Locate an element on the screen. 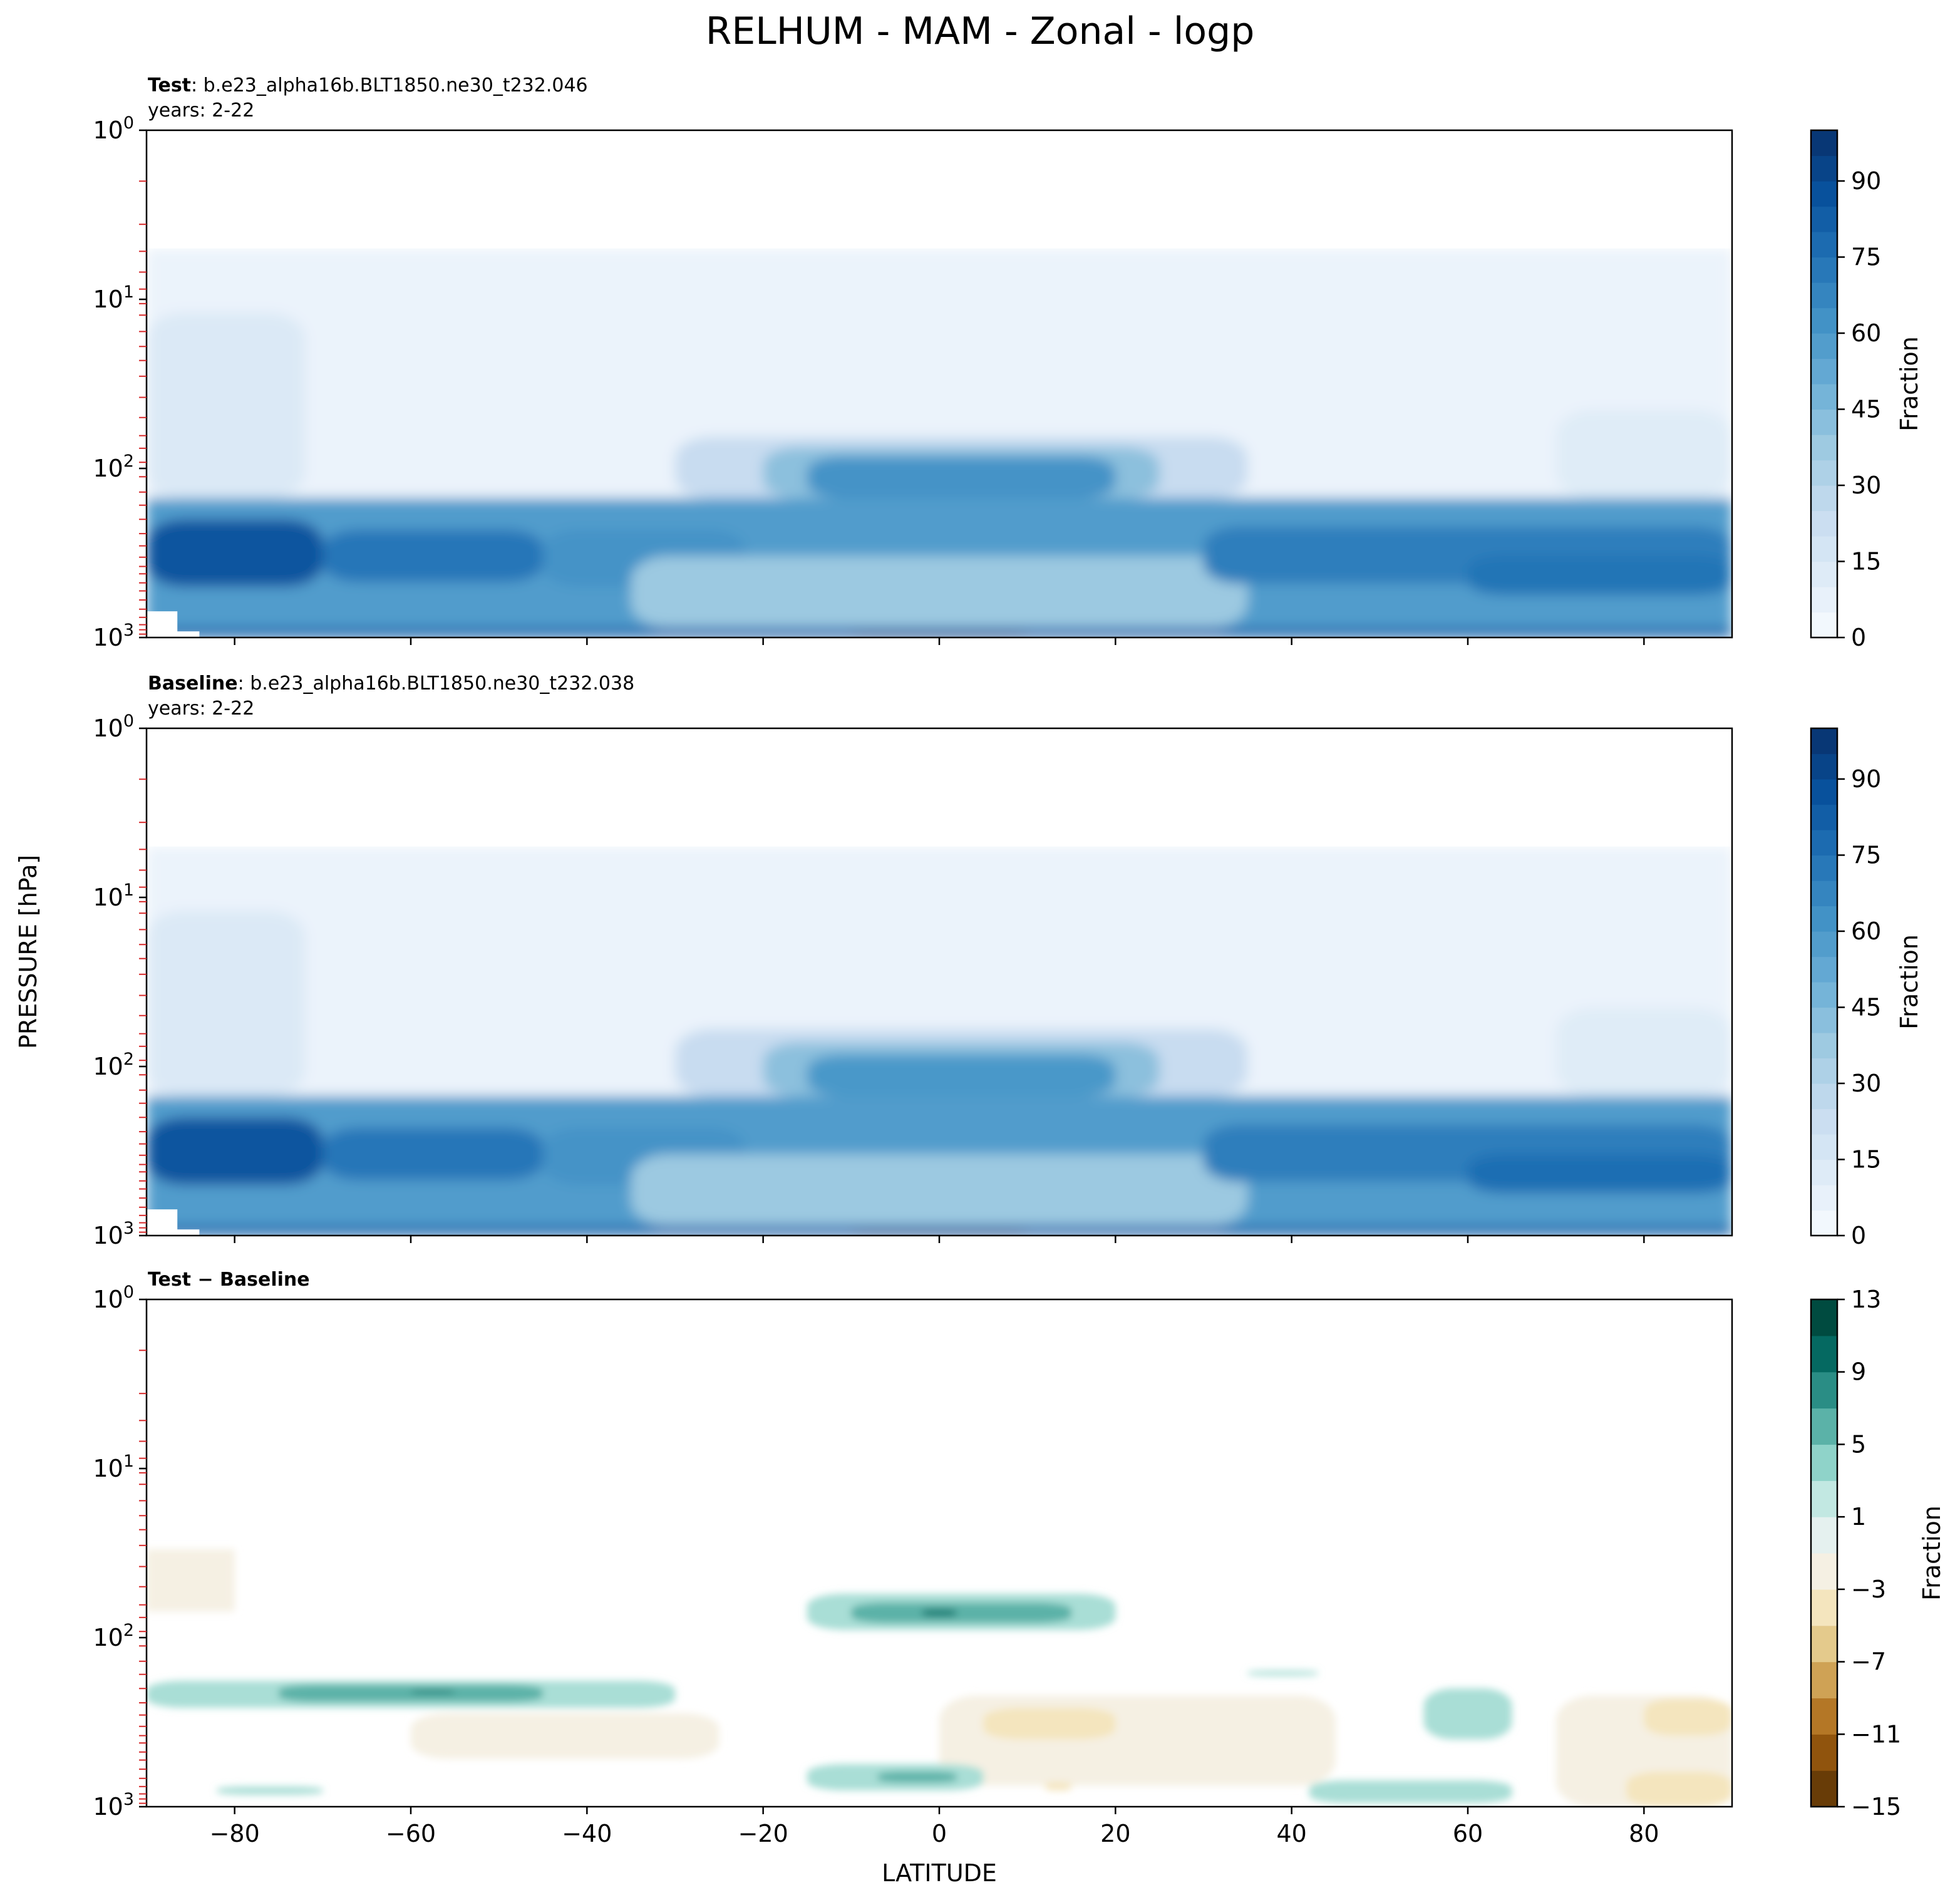 This screenshot has height=1900, width=1960. colorbar-tick-label: −15 is located at coordinates (1876, 1806).